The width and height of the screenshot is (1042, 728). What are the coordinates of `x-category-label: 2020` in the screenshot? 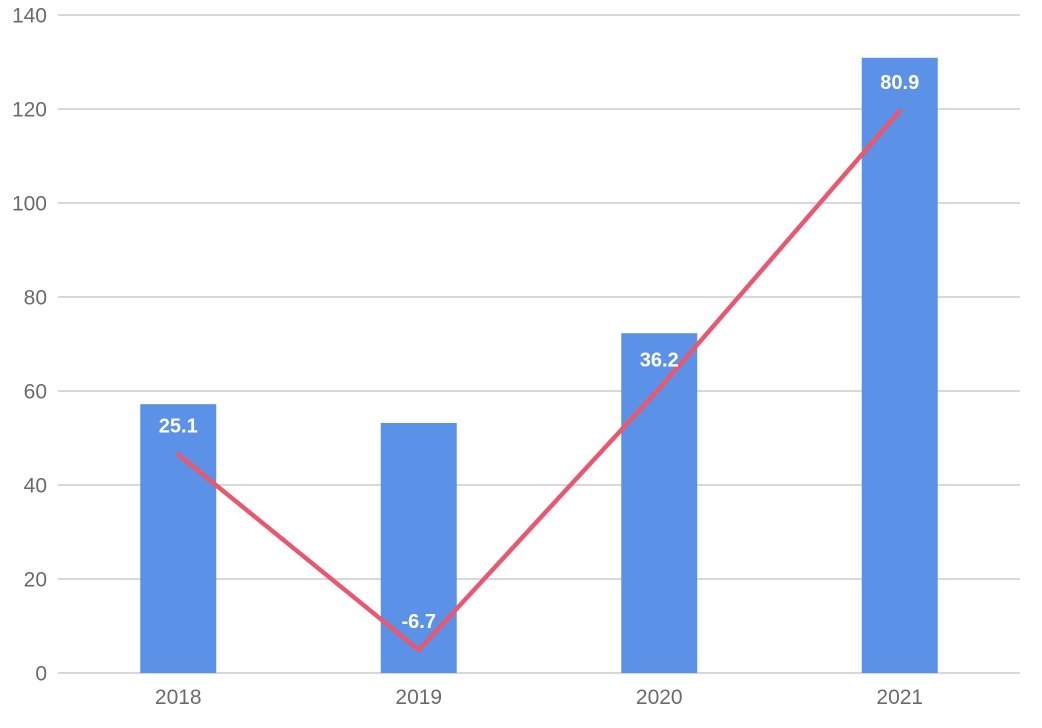 It's located at (659, 697).